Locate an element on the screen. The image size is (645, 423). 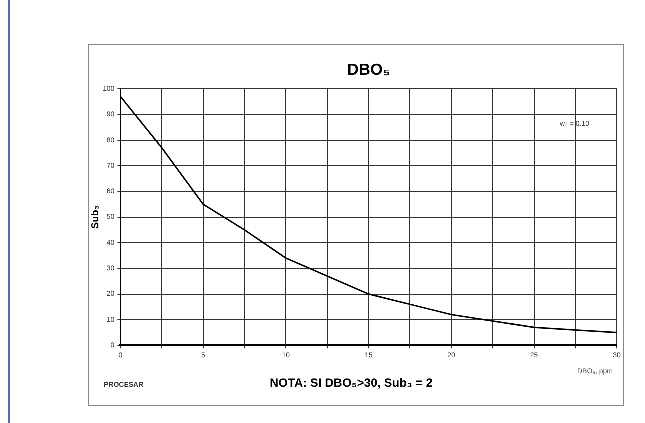
text: NOTA: SI DBO₅>30, Sub₃ = 2 is located at coordinates (351, 383).